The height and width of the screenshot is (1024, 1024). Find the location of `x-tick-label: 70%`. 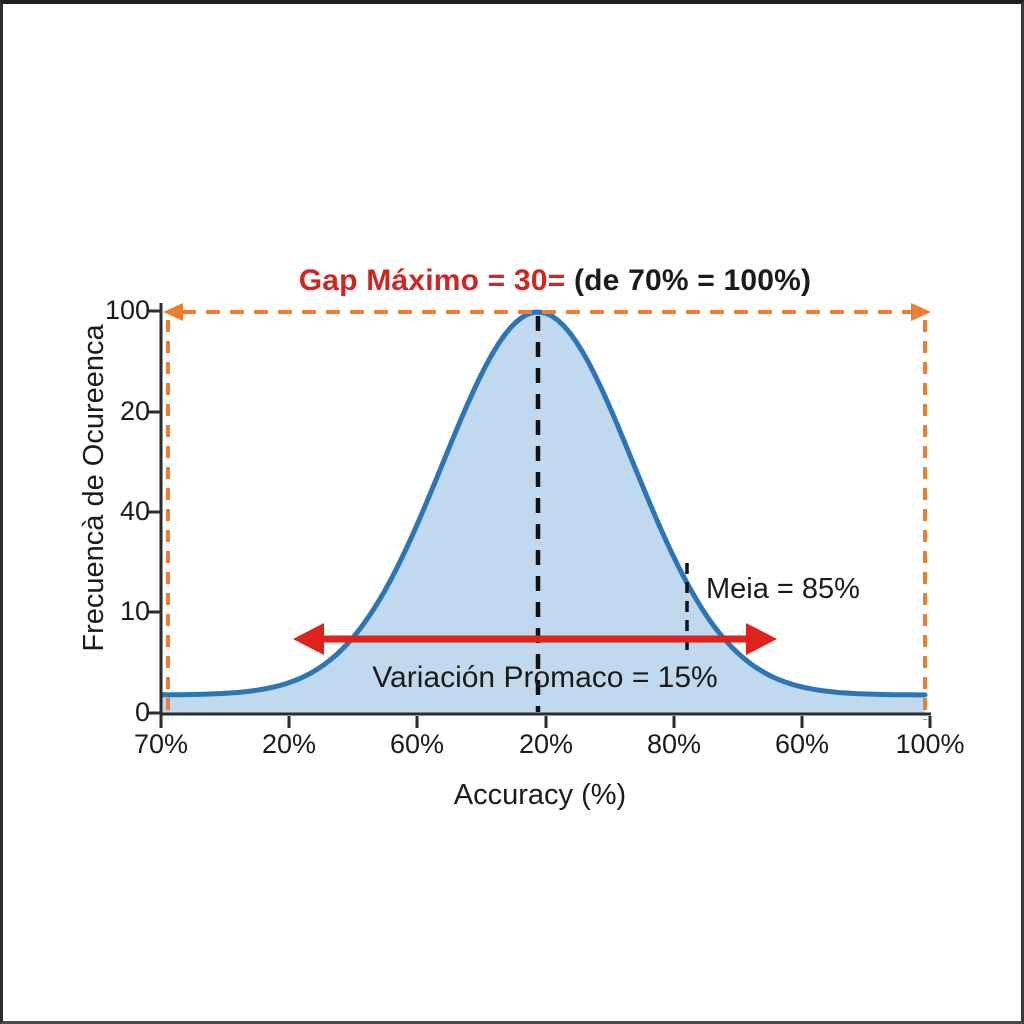

x-tick-label: 70% is located at coordinates (161, 744).